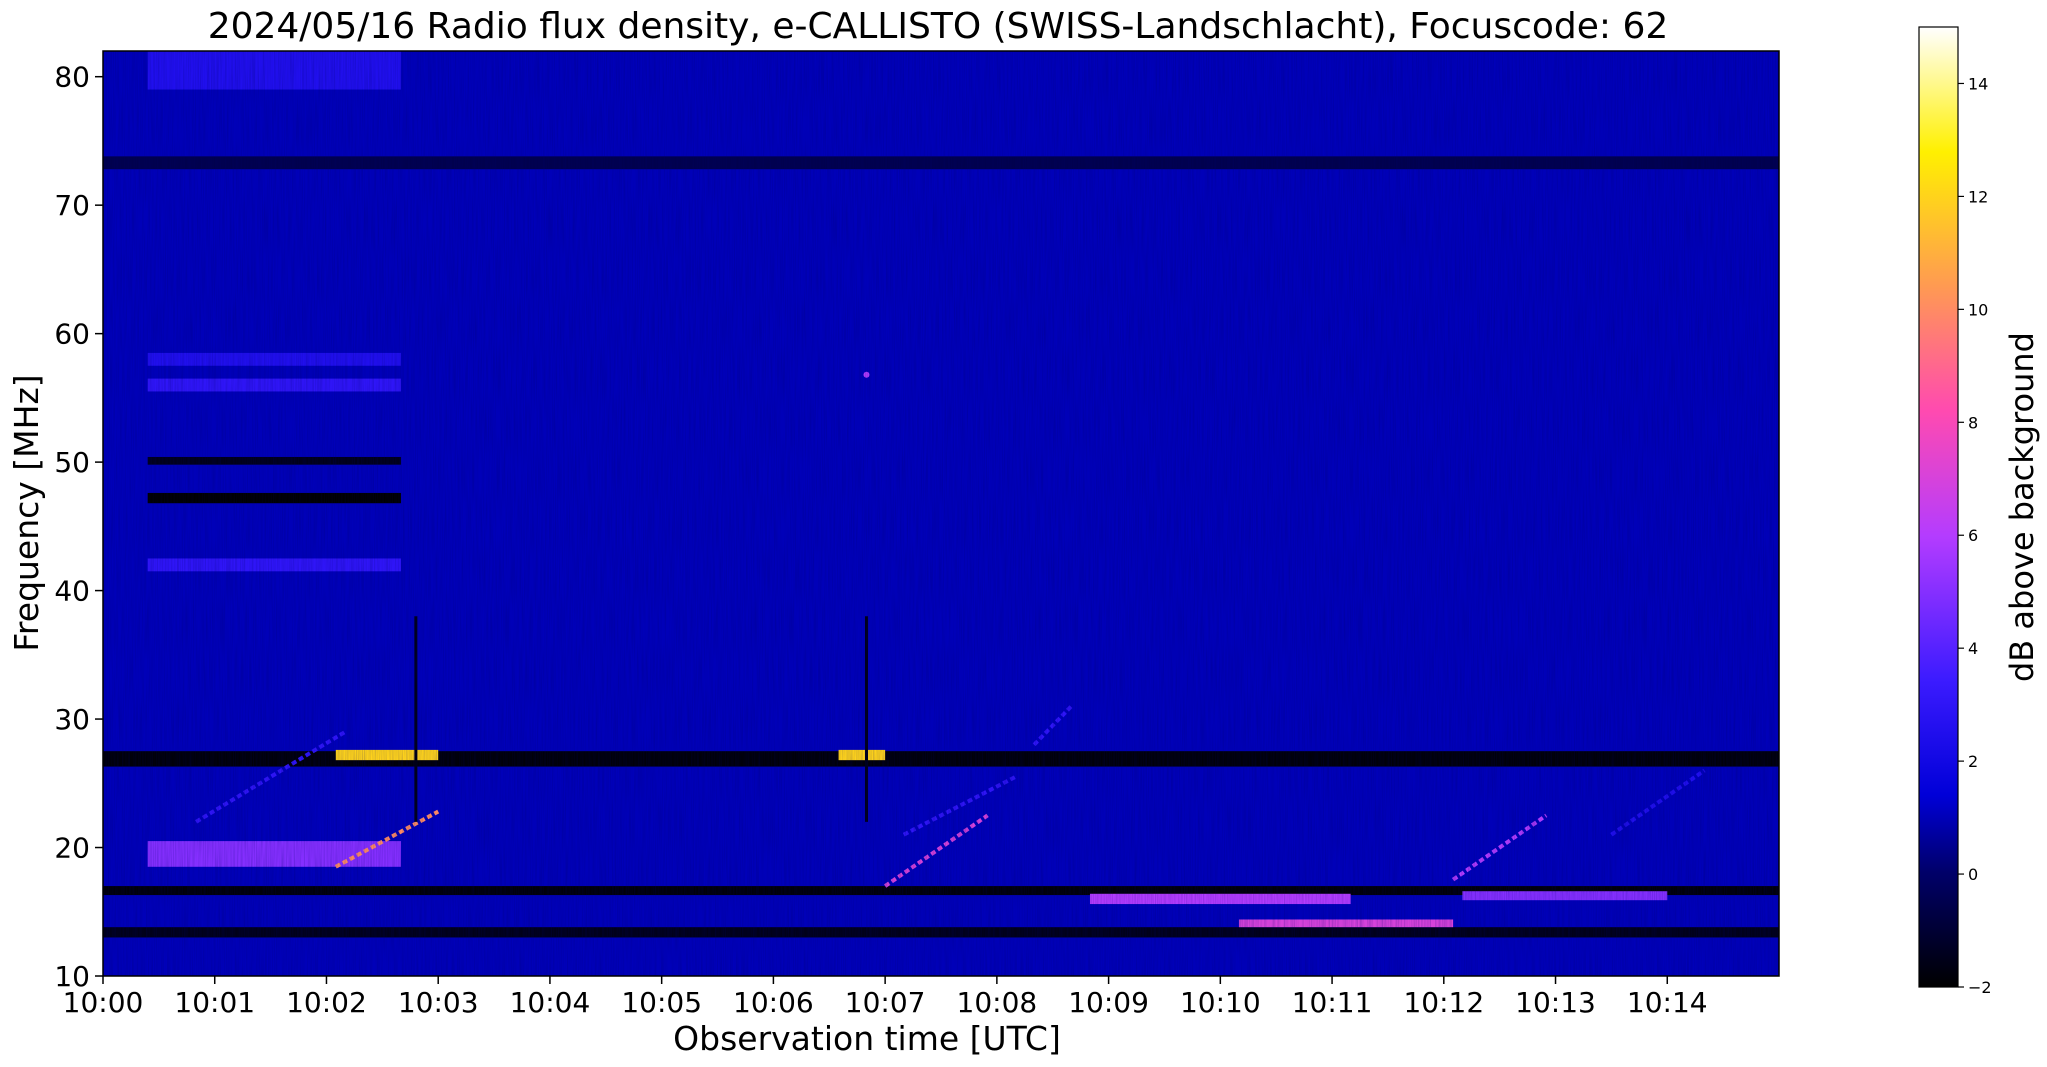 Image resolution: width=2047 pixels, height=1067 pixels. I want to click on y-tick-label: 70, so click(72, 205).